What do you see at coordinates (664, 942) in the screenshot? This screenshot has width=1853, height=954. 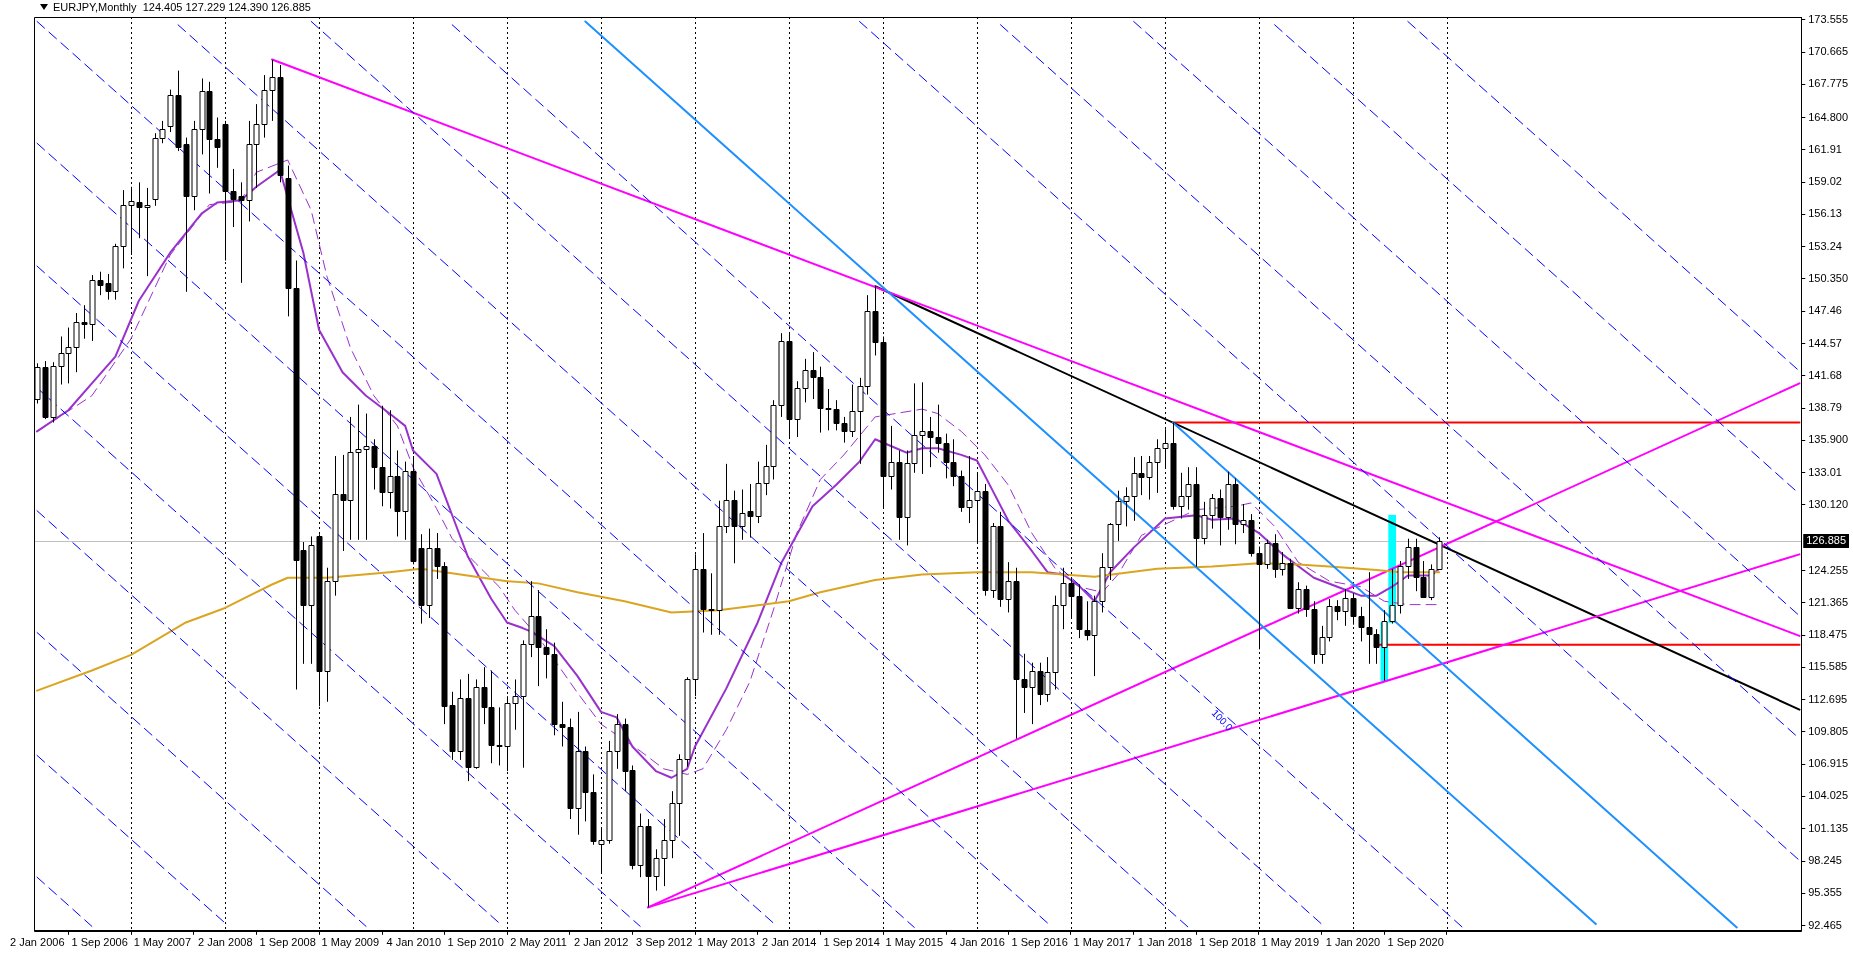 I see `x-tick-label: 3 Sep 2012` at bounding box center [664, 942].